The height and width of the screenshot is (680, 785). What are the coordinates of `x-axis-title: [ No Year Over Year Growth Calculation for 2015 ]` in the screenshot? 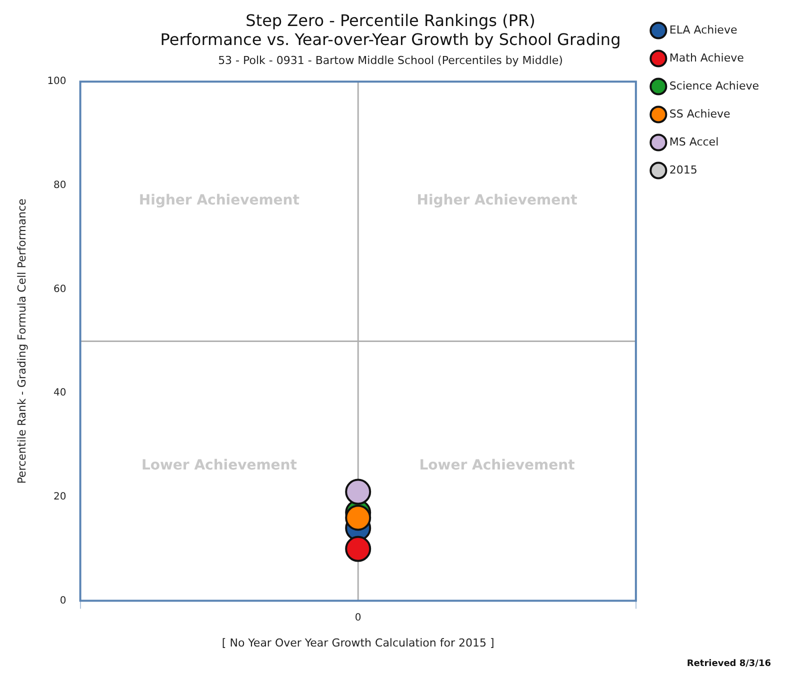 It's located at (358, 643).